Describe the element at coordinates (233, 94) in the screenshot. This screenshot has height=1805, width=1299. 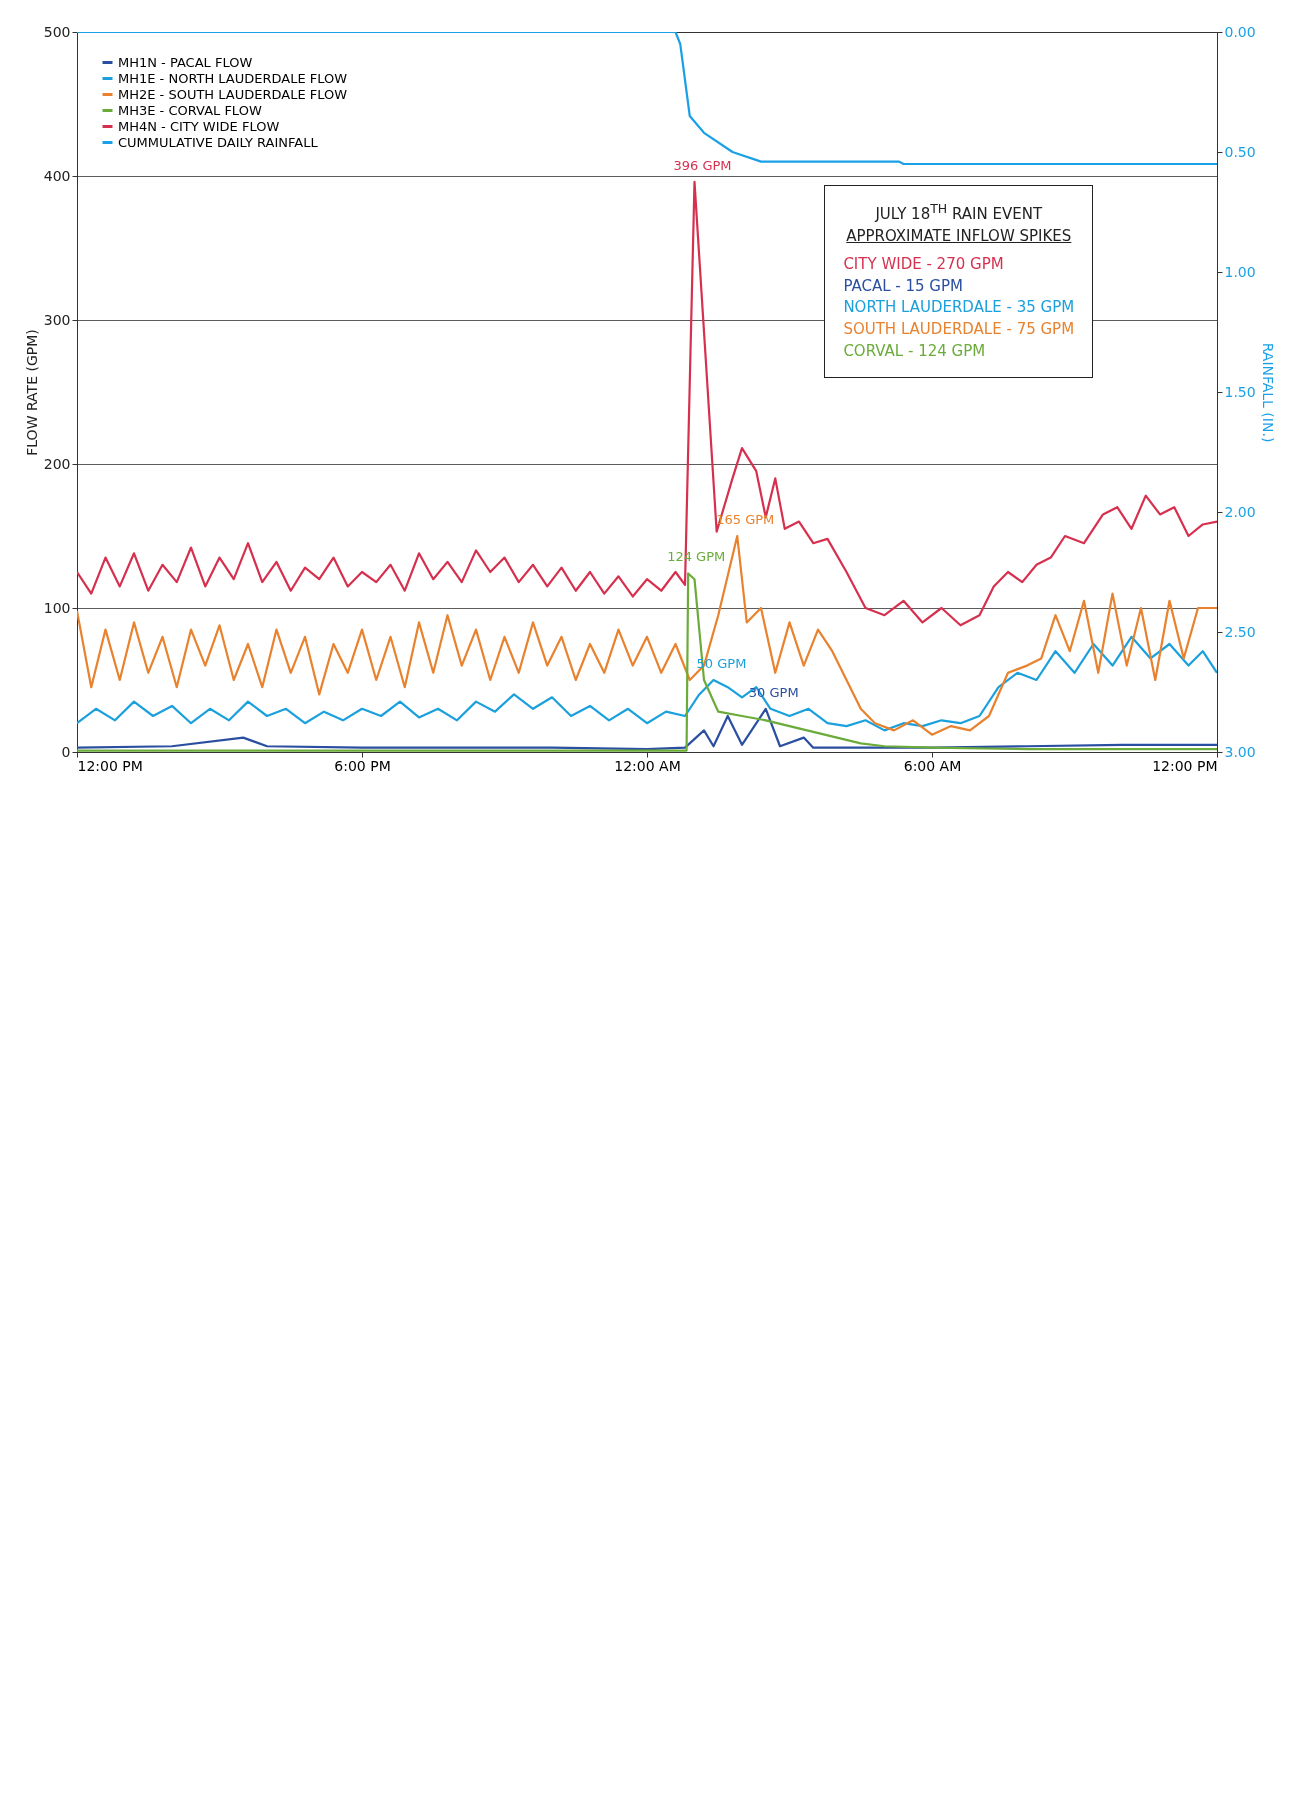
I see `legend-label: MH2E - SOUTH LAUDERDALE FLOW` at that location.